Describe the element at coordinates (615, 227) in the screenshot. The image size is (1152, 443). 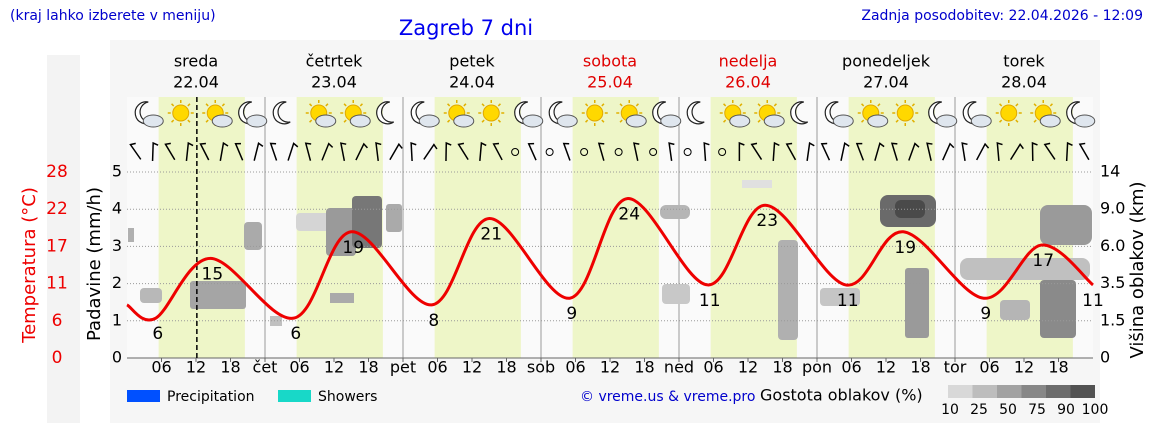
I see `daylight-band` at that location.